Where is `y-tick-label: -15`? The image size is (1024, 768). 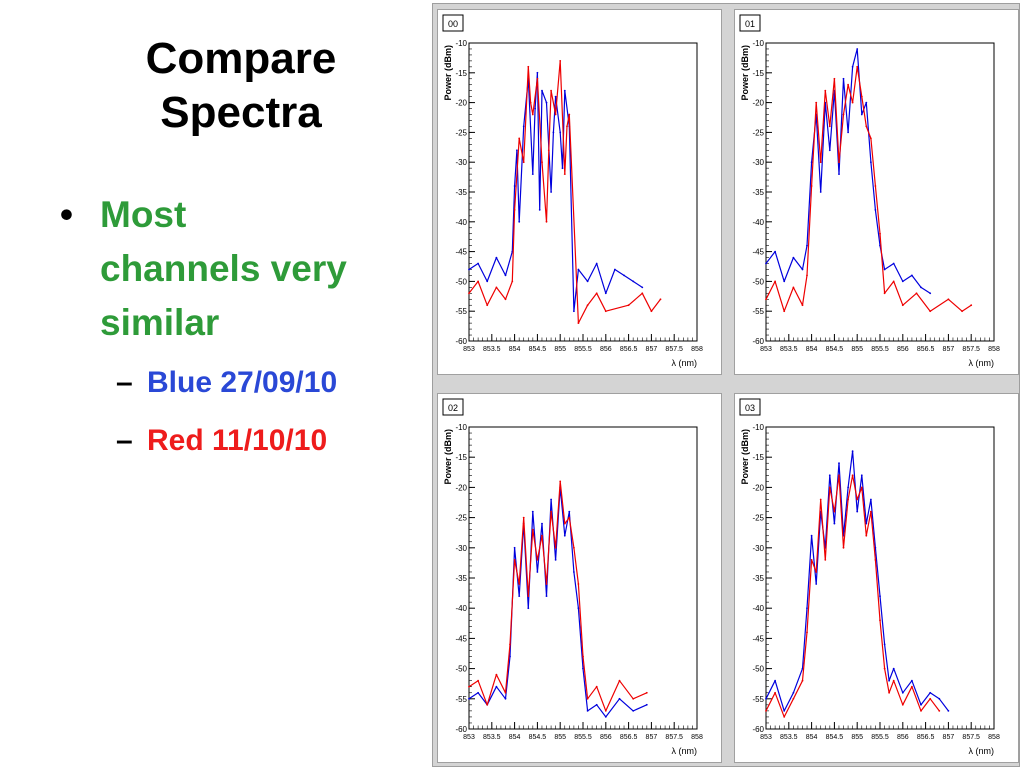
y-tick-label: -15 is located at coordinates (461, 457).